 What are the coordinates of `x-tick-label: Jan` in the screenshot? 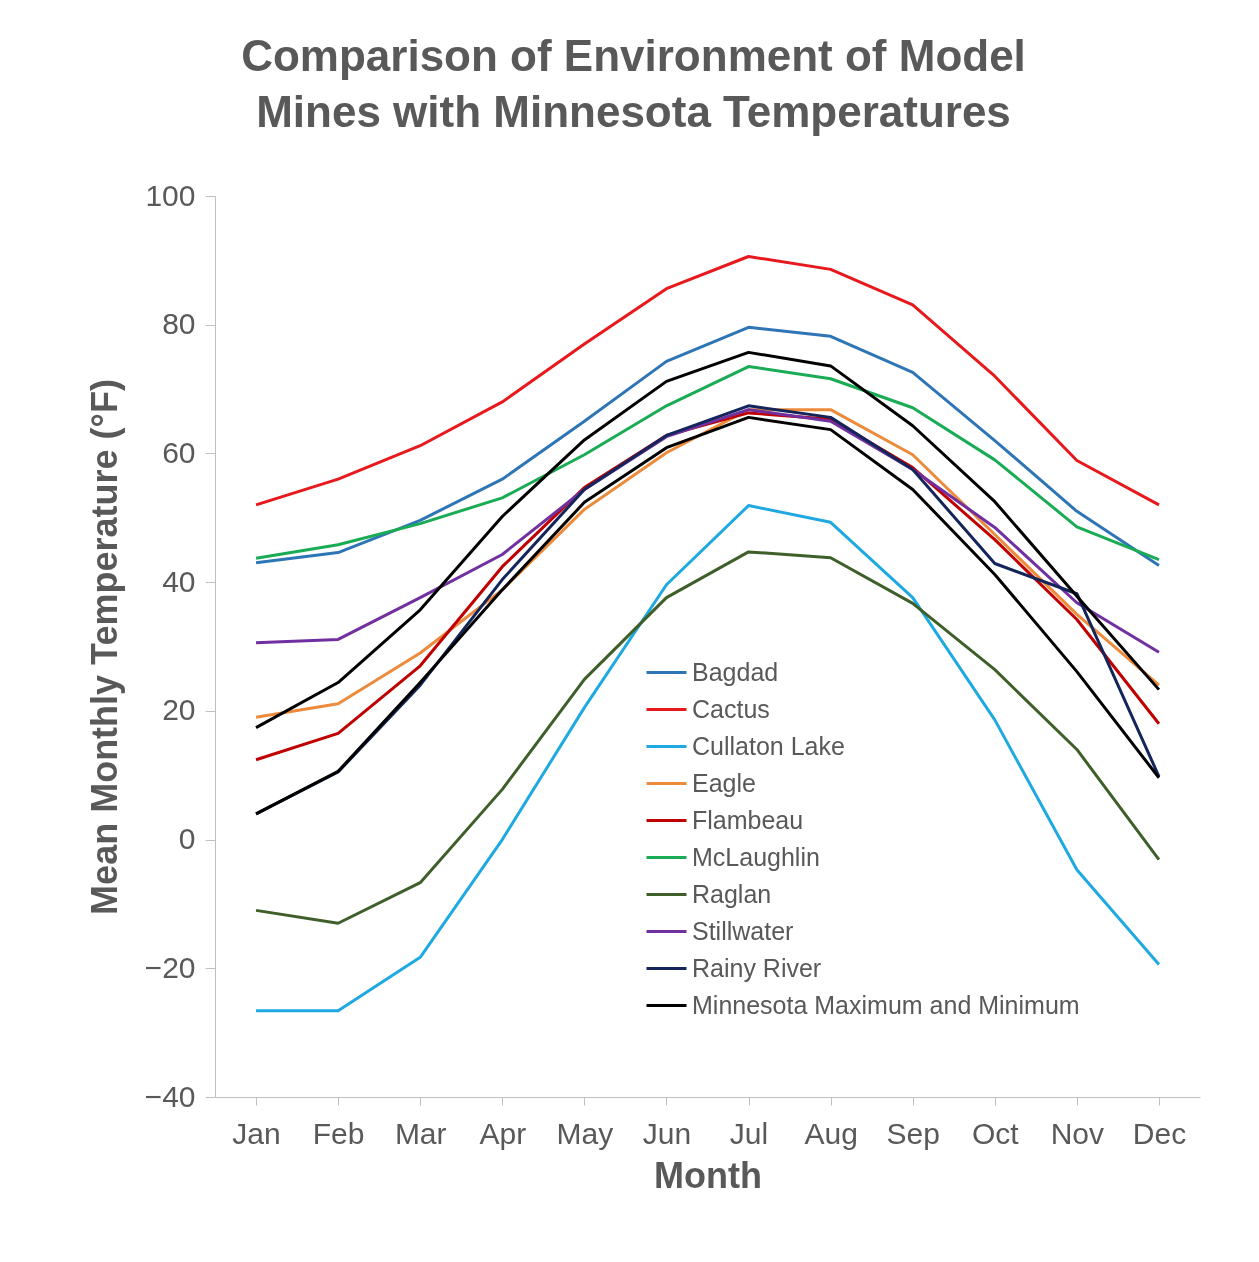 It's located at (256, 1133).